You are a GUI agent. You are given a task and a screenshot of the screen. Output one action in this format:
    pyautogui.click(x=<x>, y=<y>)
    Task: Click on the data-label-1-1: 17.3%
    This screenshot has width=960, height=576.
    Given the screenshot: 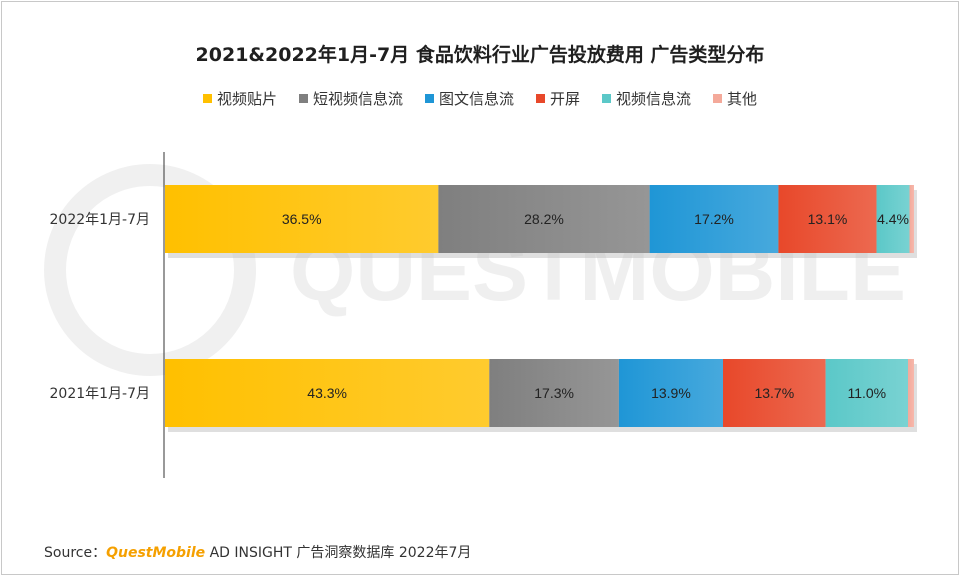 What is the action you would take?
    pyautogui.click(x=554, y=393)
    